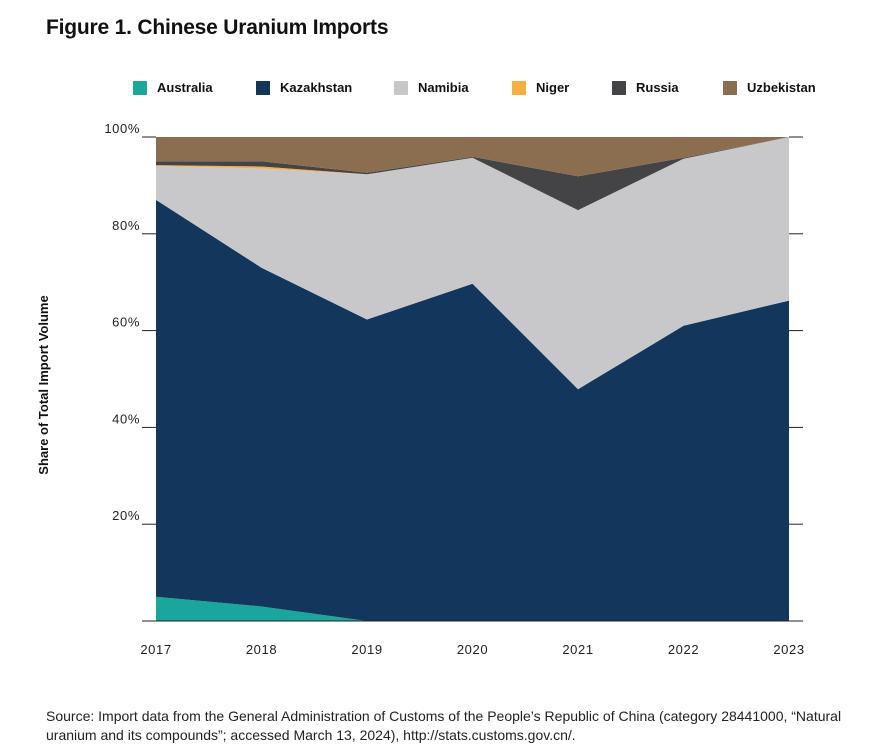 This screenshot has width=883, height=745. What do you see at coordinates (472, 157) in the screenshot?
I see `area-uzbekistan` at bounding box center [472, 157].